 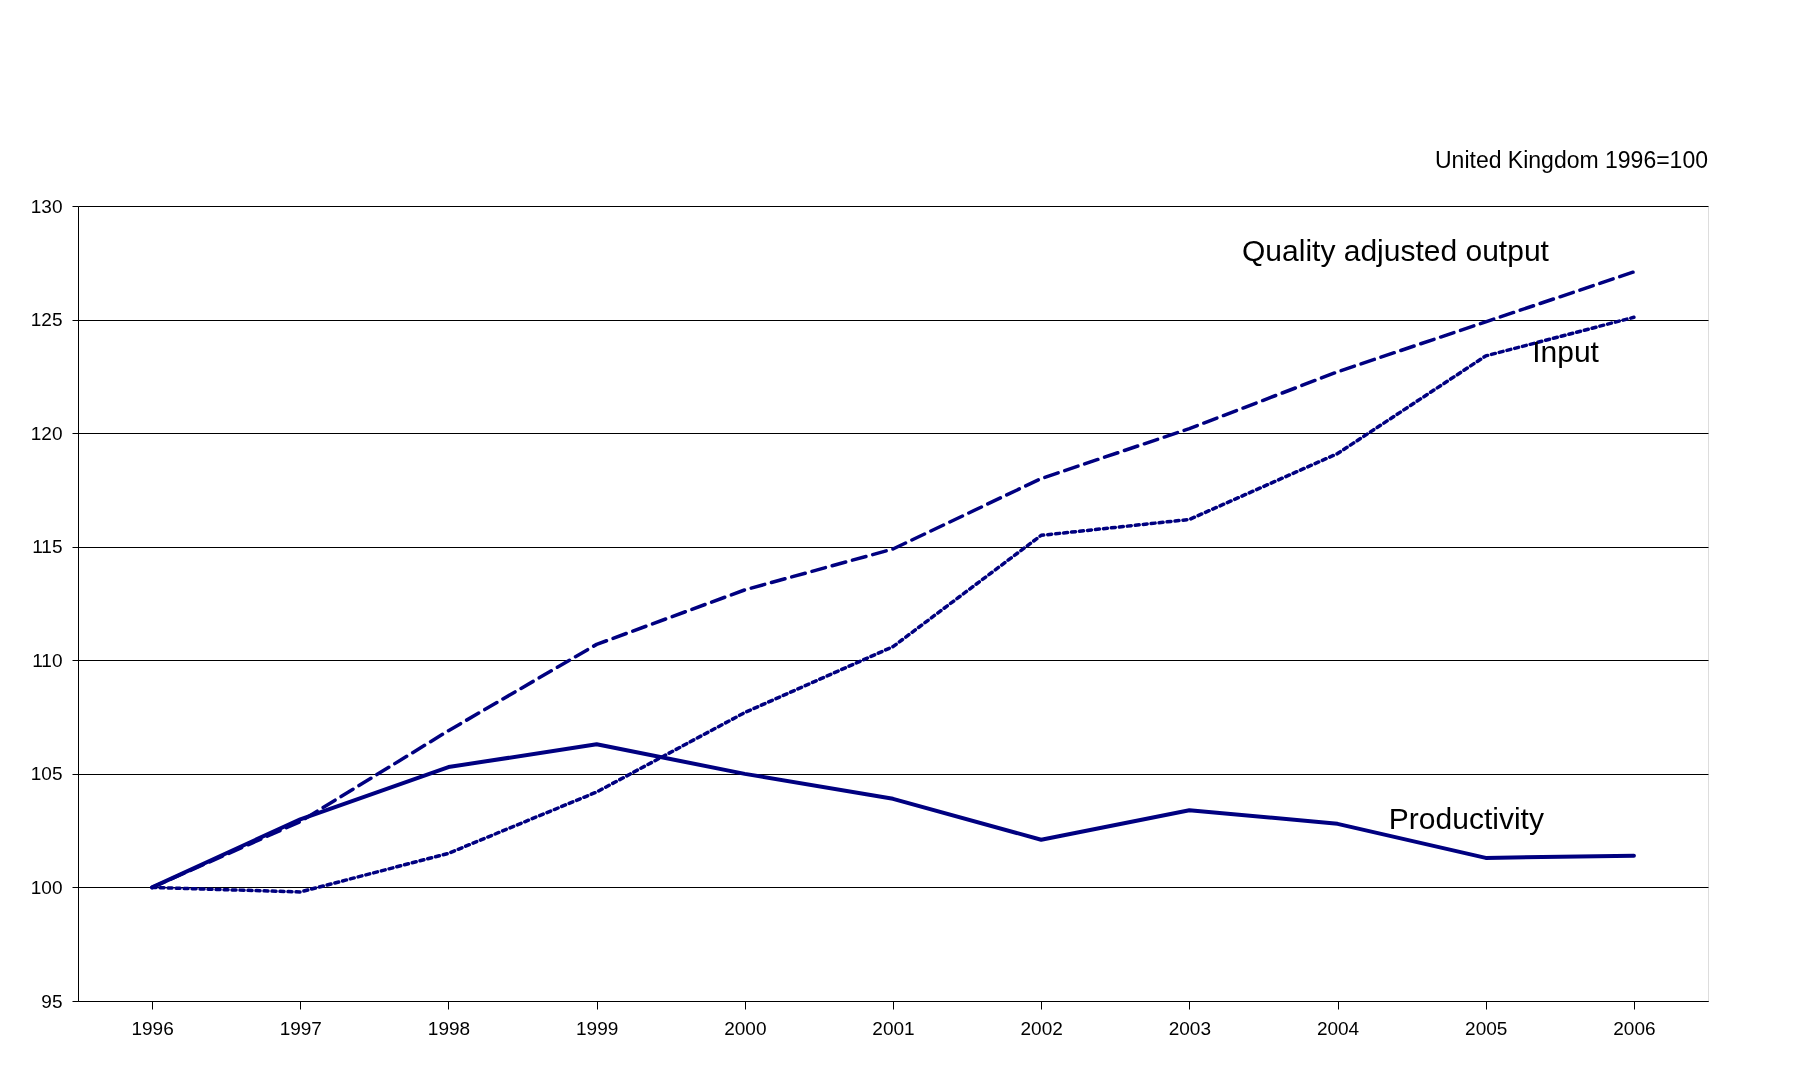 What do you see at coordinates (46, 887) in the screenshot?
I see `y-tick-label: 100` at bounding box center [46, 887].